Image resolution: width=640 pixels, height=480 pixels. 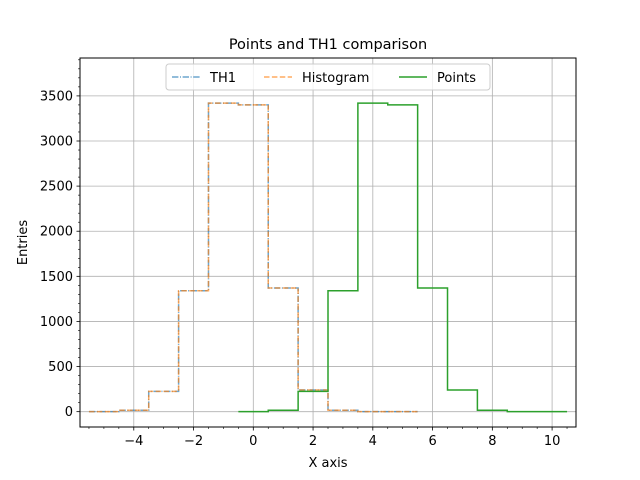 What do you see at coordinates (456, 78) in the screenshot?
I see `legend-points-label: Points` at bounding box center [456, 78].